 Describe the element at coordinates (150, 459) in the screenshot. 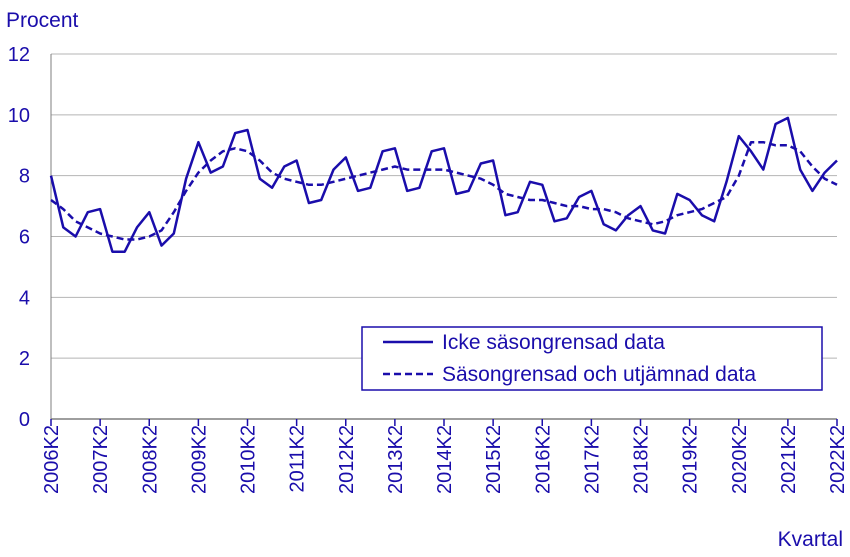

I see `x-tick-label-2008K2: 2008K2` at that location.